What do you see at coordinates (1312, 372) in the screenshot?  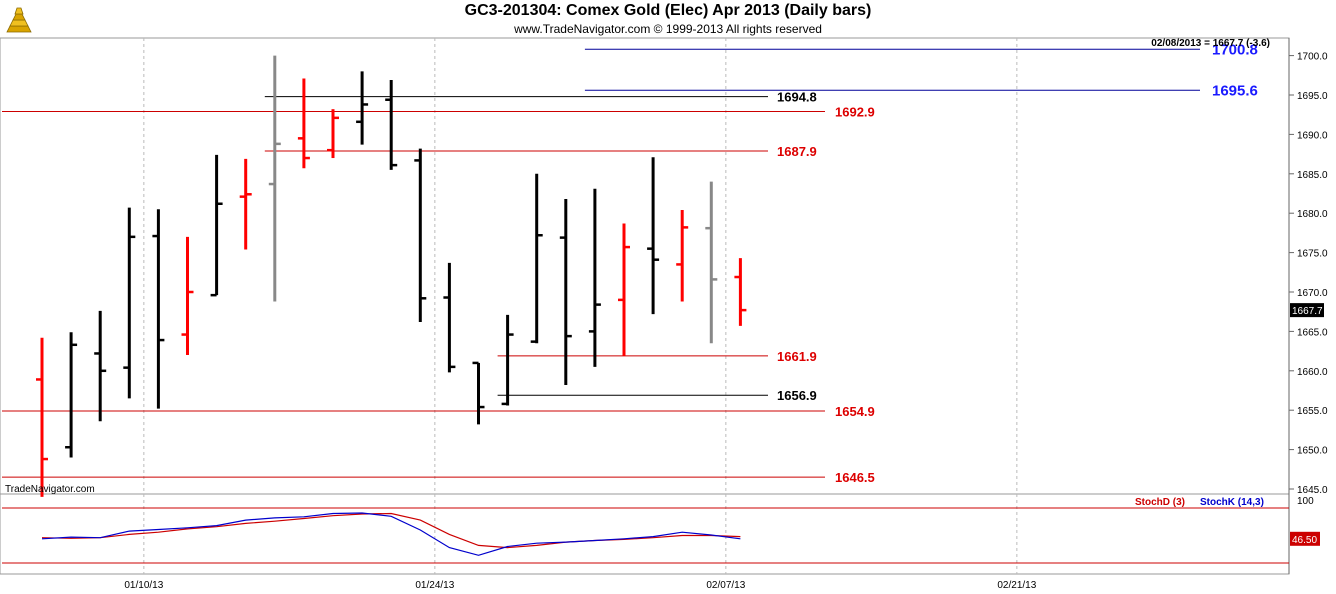 I see `y-tick-label: 1660.0` at bounding box center [1312, 372].